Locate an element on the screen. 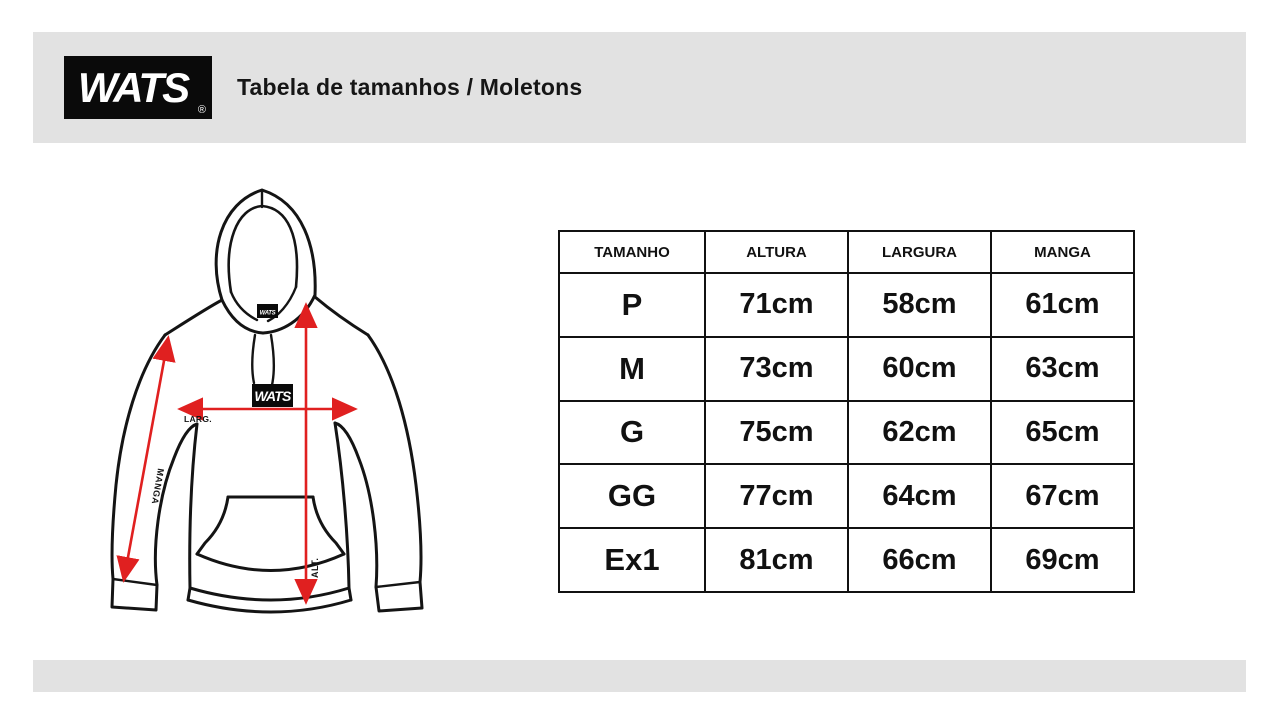  value-cell: 71cm is located at coordinates (776, 305).